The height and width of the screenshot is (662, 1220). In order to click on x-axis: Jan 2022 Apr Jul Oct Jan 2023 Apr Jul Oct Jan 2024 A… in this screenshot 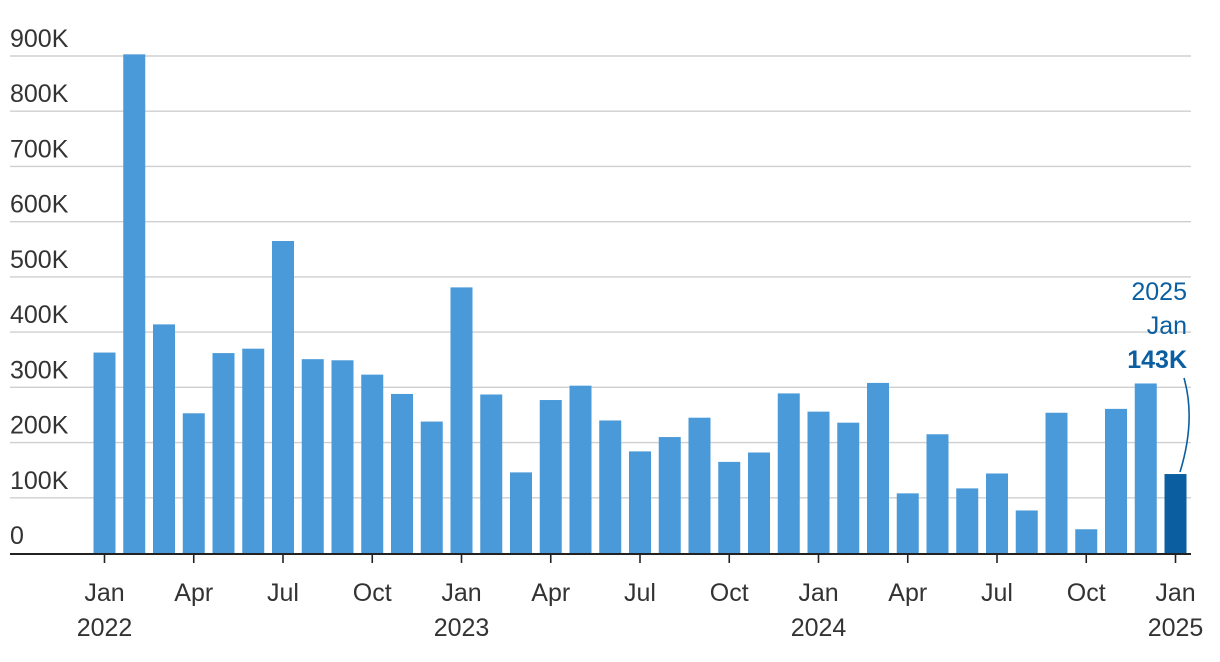, I will do `click(640, 598)`.